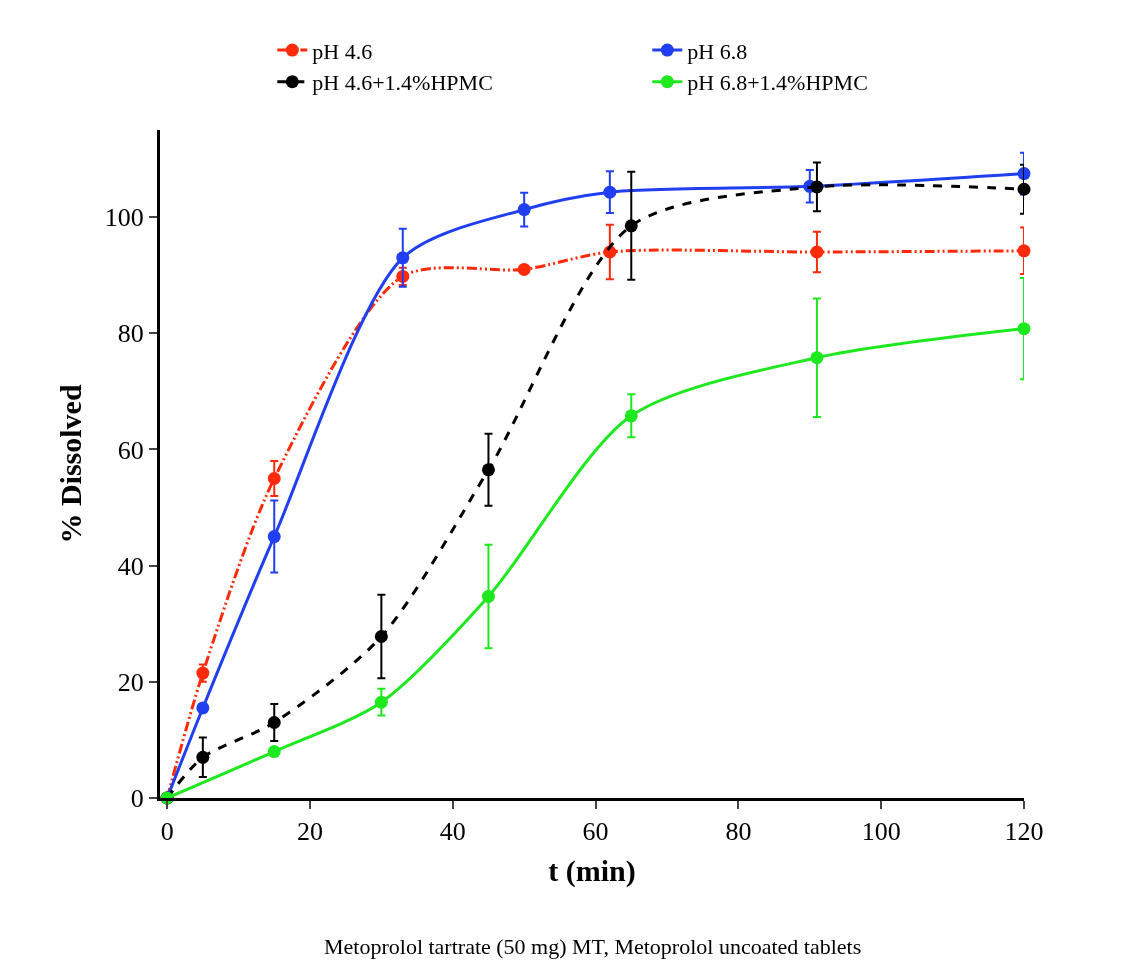 The height and width of the screenshot is (978, 1134). Describe the element at coordinates (881, 832) in the screenshot. I see `x-tick-label: 100` at that location.